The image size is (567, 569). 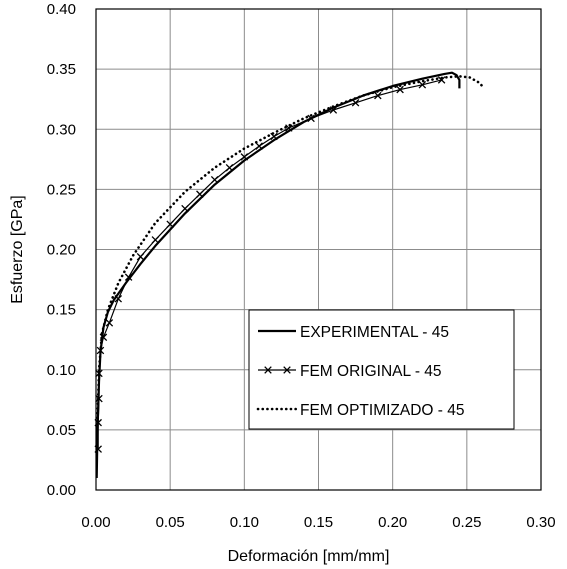 What do you see at coordinates (61, 189) in the screenshot?
I see `y-tick-label: 0.25` at bounding box center [61, 189].